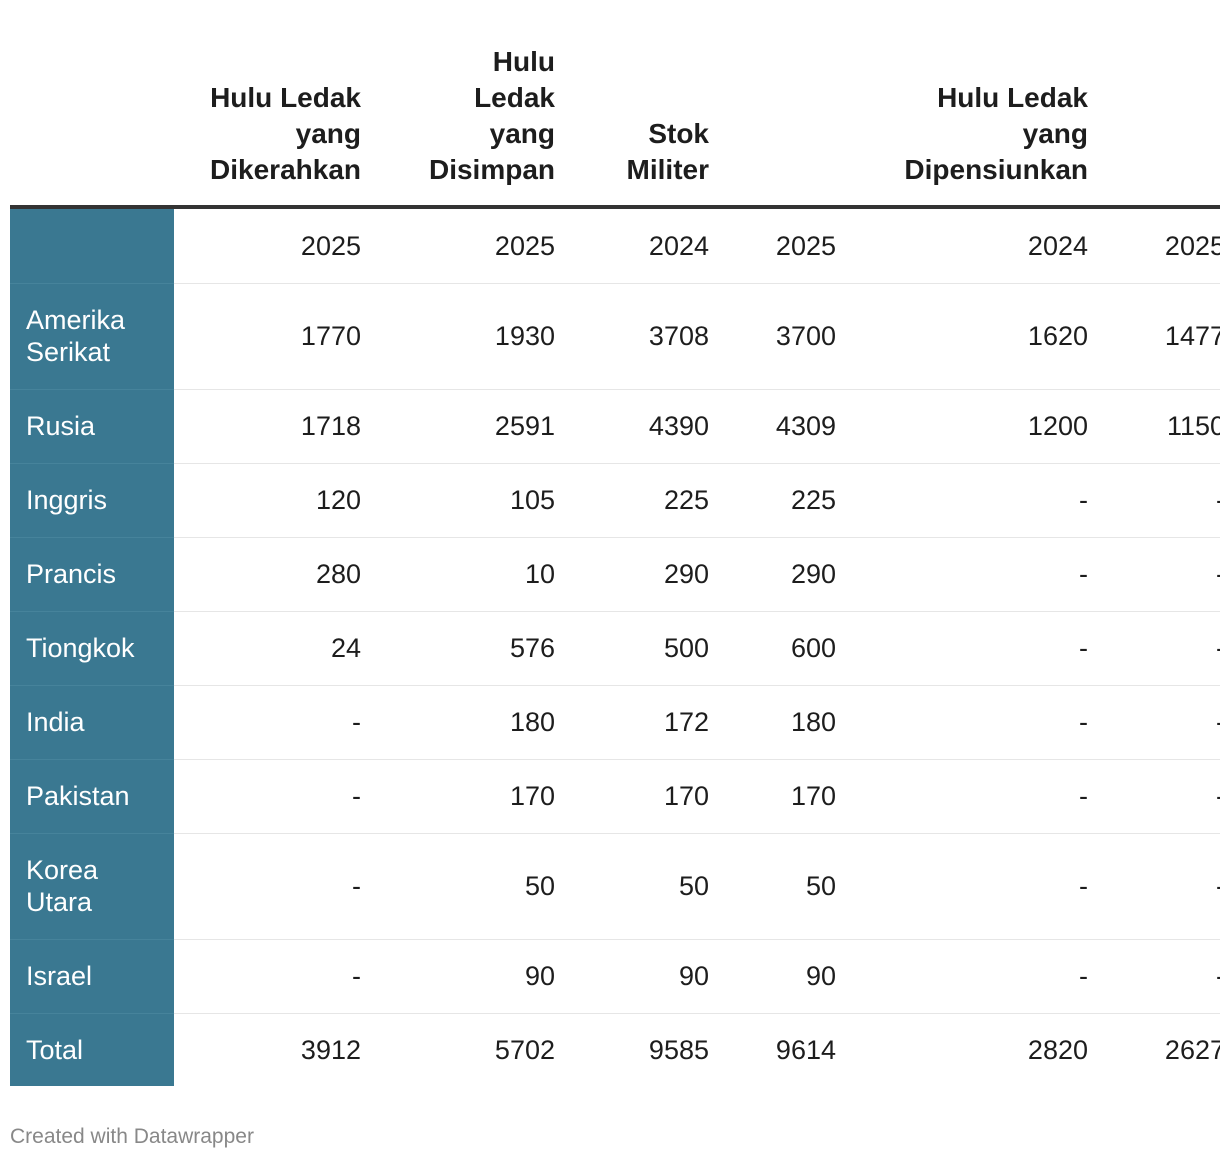 This screenshot has height=1162, width=1220. Describe the element at coordinates (532, 500) in the screenshot. I see `table-cell: 105` at that location.